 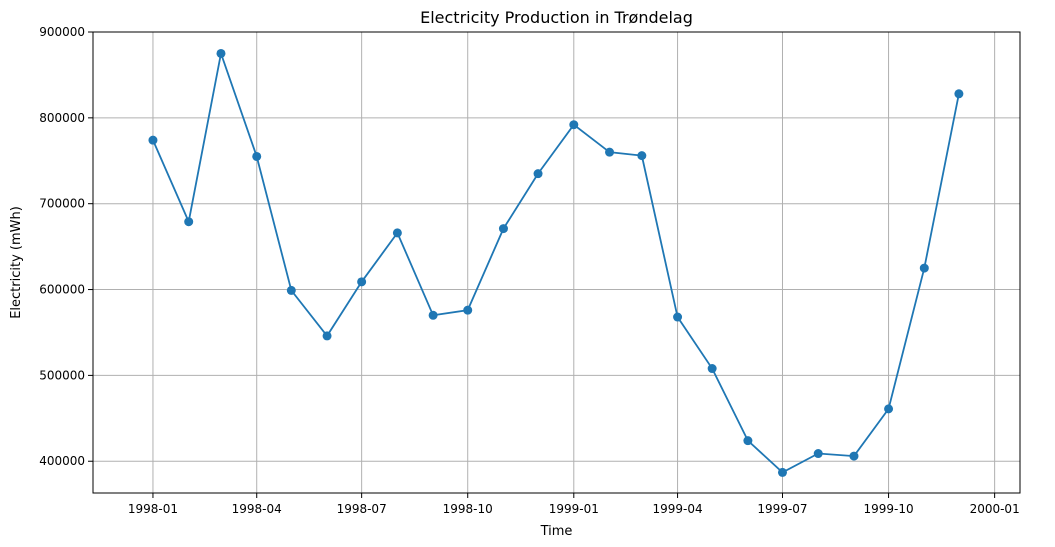 I want to click on x-axis-label: Time, so click(x=556, y=531).